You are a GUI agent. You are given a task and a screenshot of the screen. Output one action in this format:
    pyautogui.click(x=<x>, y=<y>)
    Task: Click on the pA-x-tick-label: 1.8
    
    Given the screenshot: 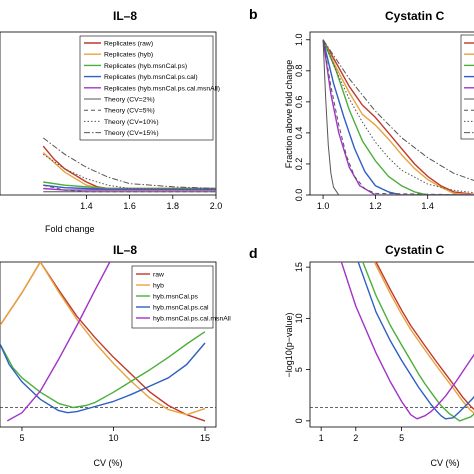 What is the action you would take?
    pyautogui.click(x=173, y=206)
    